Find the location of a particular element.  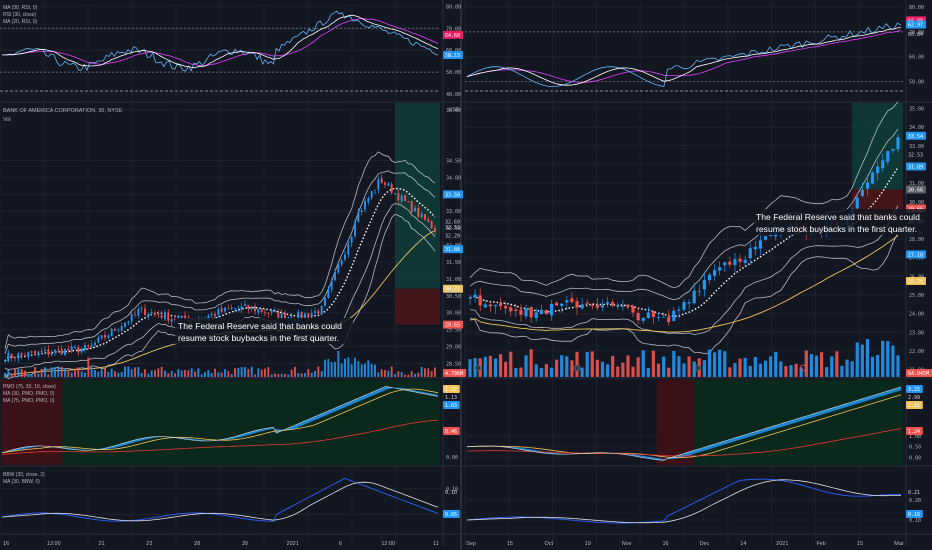

basis-dotted-line is located at coordinates (220, 274).